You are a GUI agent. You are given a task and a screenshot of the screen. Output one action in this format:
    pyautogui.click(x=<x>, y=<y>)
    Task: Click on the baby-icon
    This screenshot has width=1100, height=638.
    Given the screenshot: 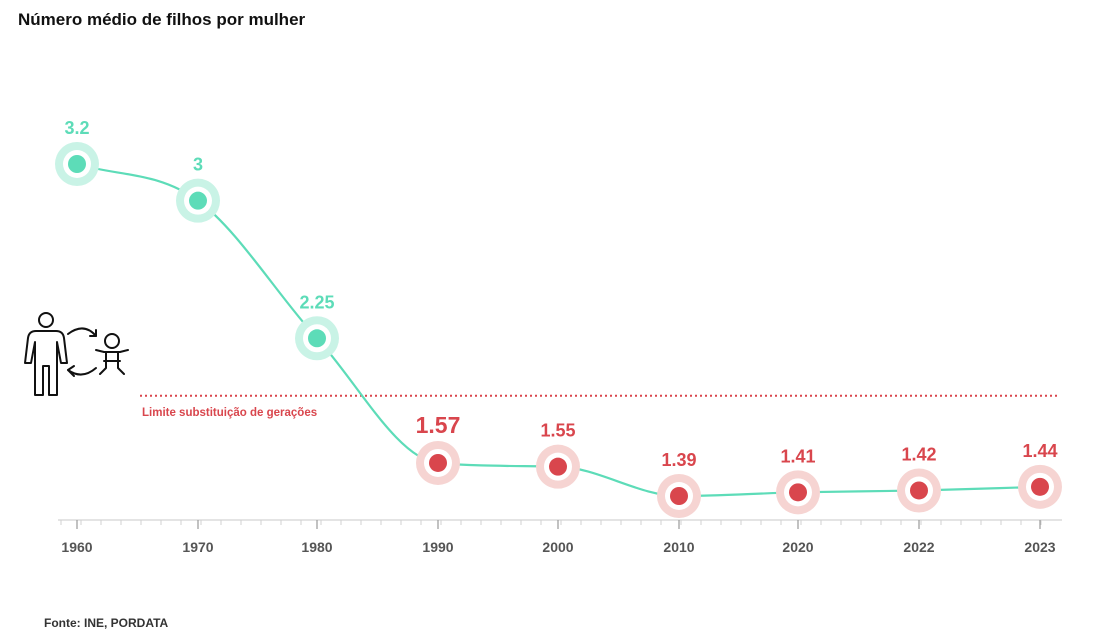 What is the action you would take?
    pyautogui.click(x=112, y=354)
    